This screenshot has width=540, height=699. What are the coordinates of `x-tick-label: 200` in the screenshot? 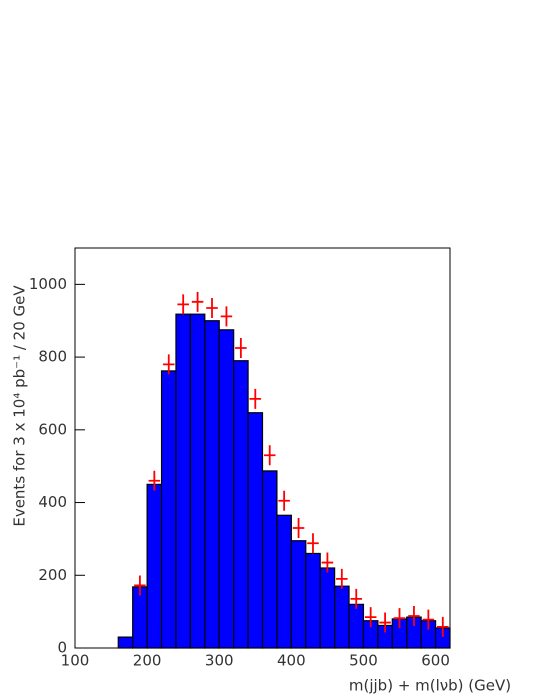 It's located at (147, 661).